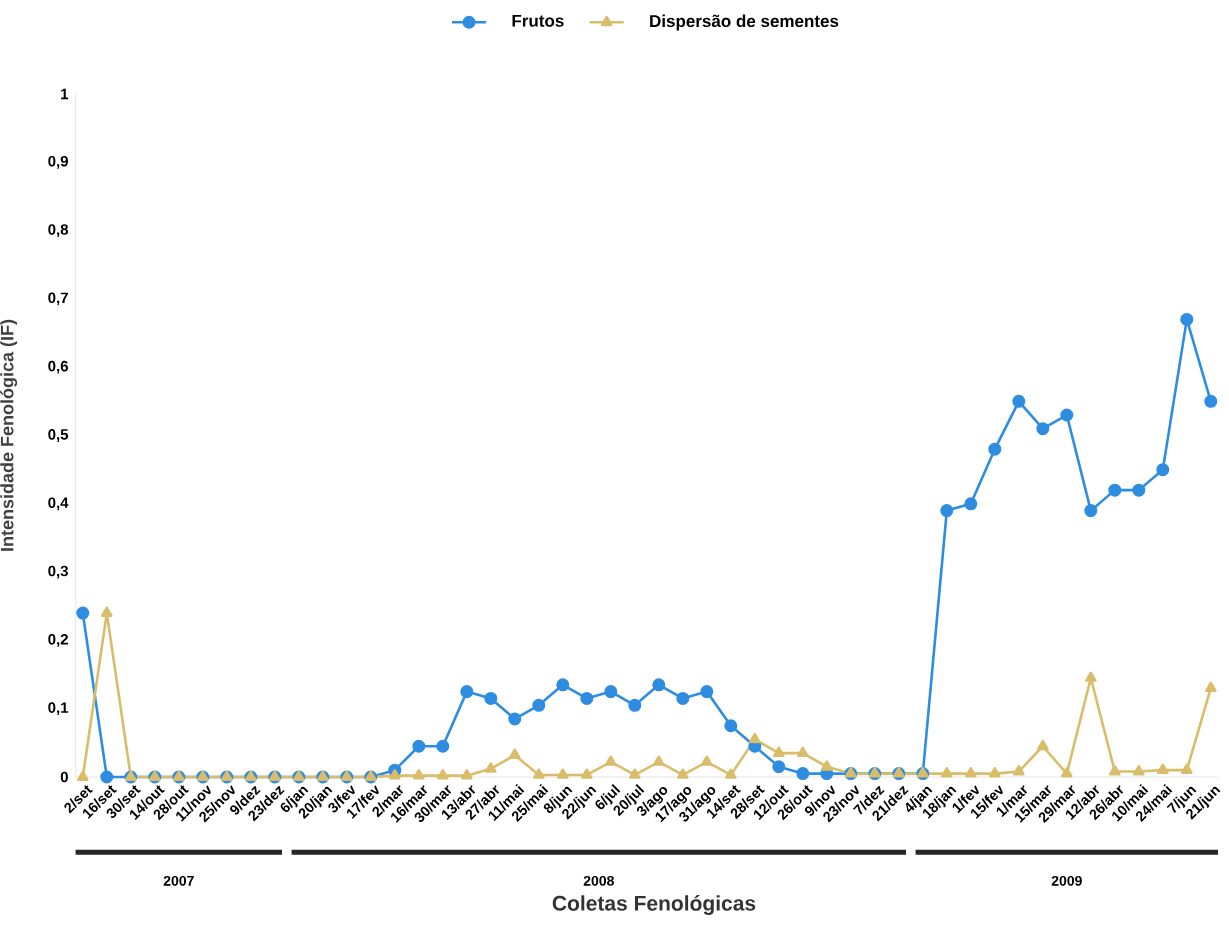 The image size is (1229, 925). Describe the element at coordinates (58, 230) in the screenshot. I see `y-tick-label: 0,8` at that location.